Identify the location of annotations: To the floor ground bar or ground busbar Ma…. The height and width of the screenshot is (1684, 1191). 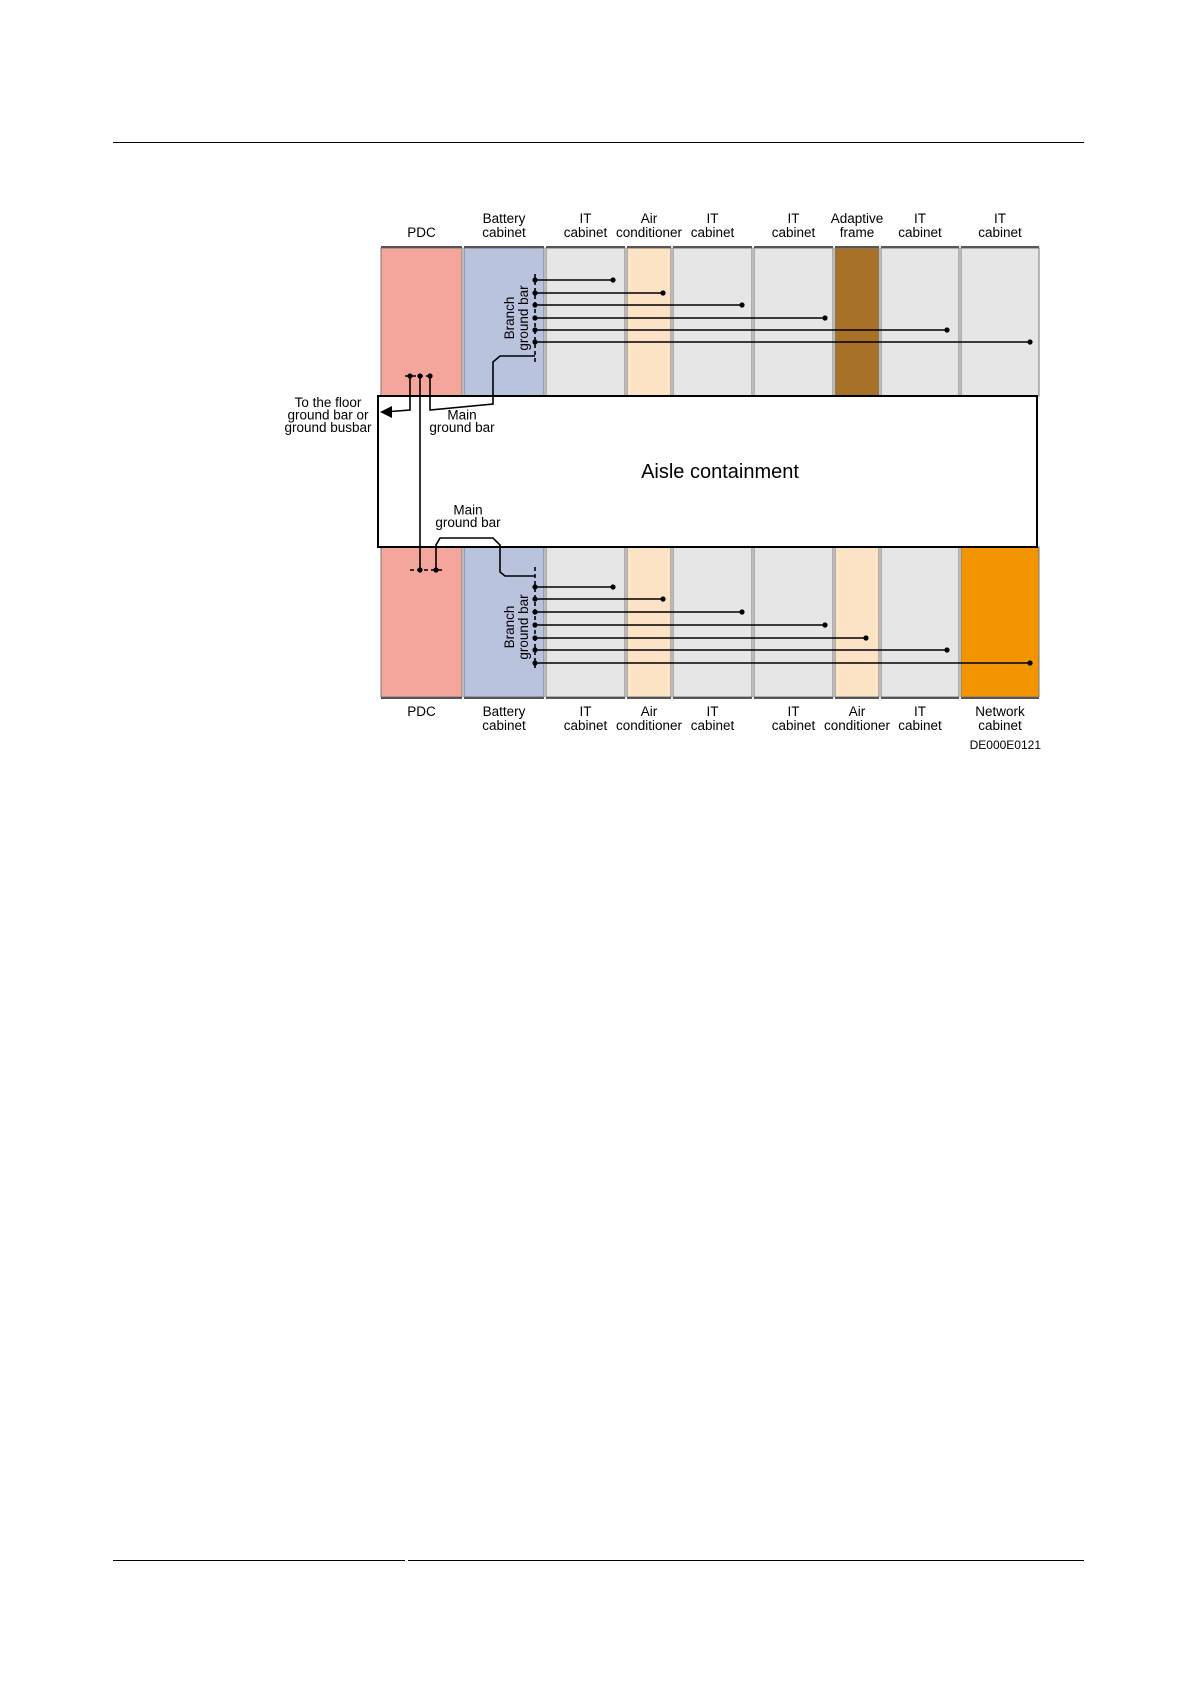
(407, 472).